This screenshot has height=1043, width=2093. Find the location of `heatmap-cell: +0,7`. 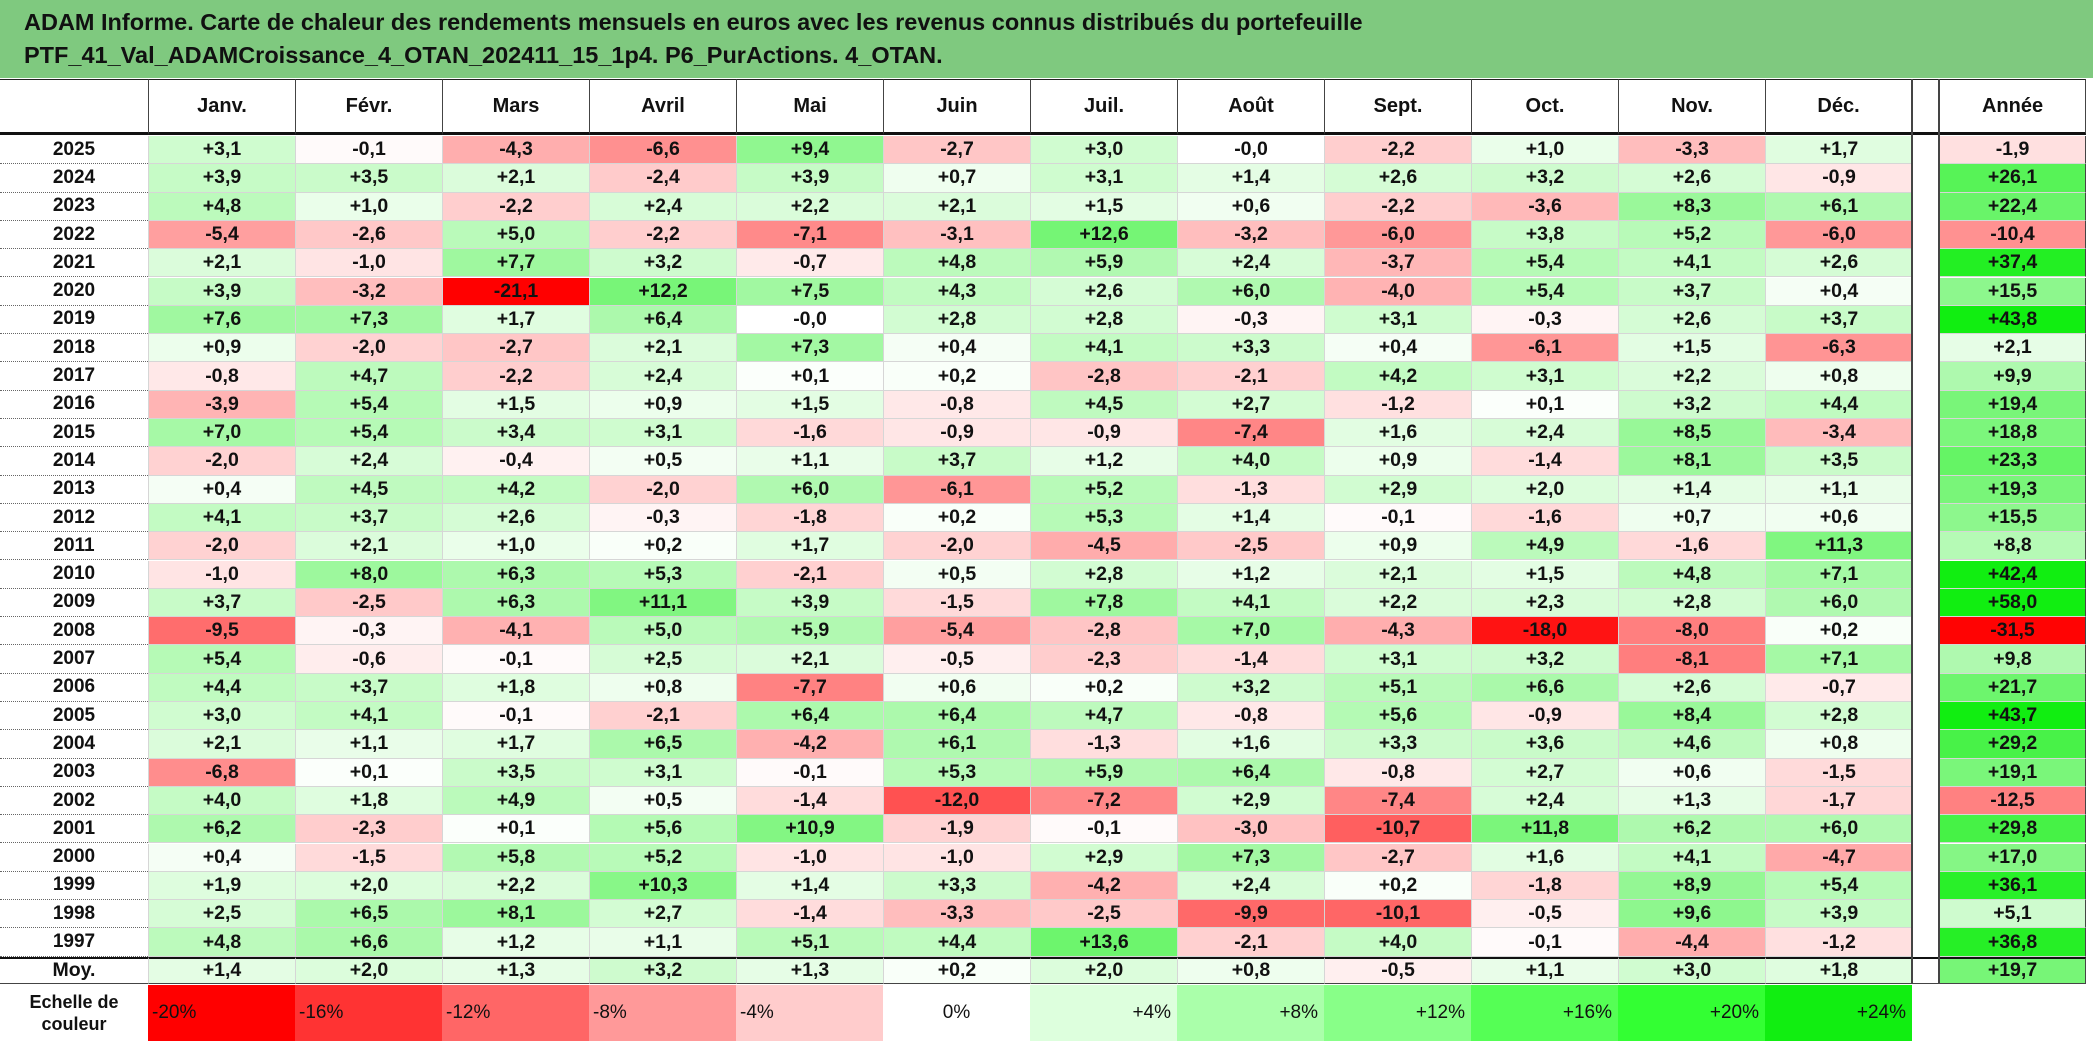

heatmap-cell: +0,7 is located at coordinates (1691, 518).